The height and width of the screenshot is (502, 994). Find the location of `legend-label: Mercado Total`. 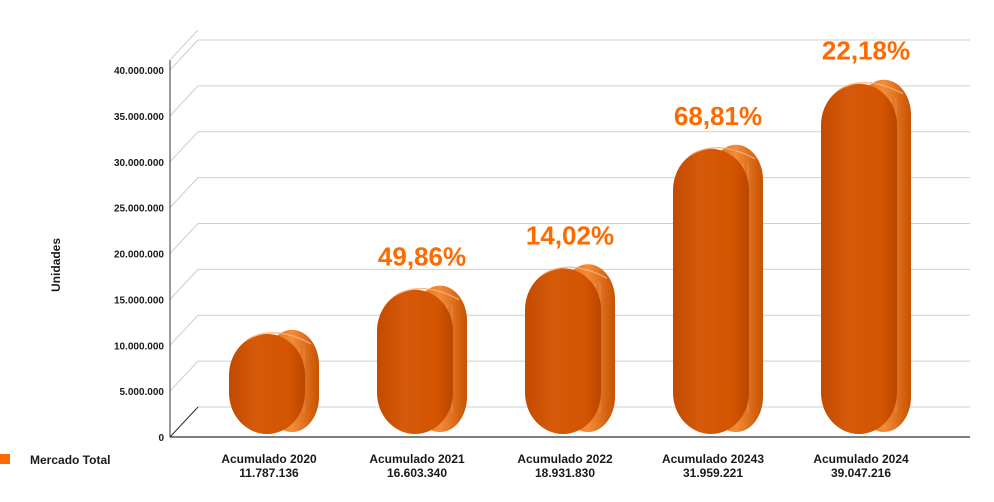

legend-label: Mercado Total is located at coordinates (70, 460).